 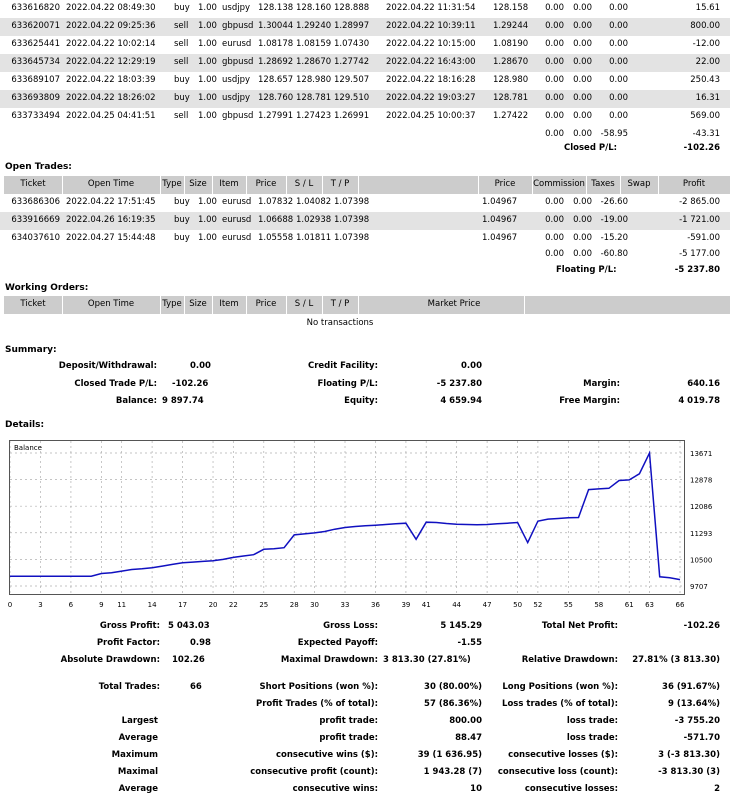 What do you see at coordinates (348, 738) in the screenshot?
I see `average-profit-label: profit trade:` at bounding box center [348, 738].